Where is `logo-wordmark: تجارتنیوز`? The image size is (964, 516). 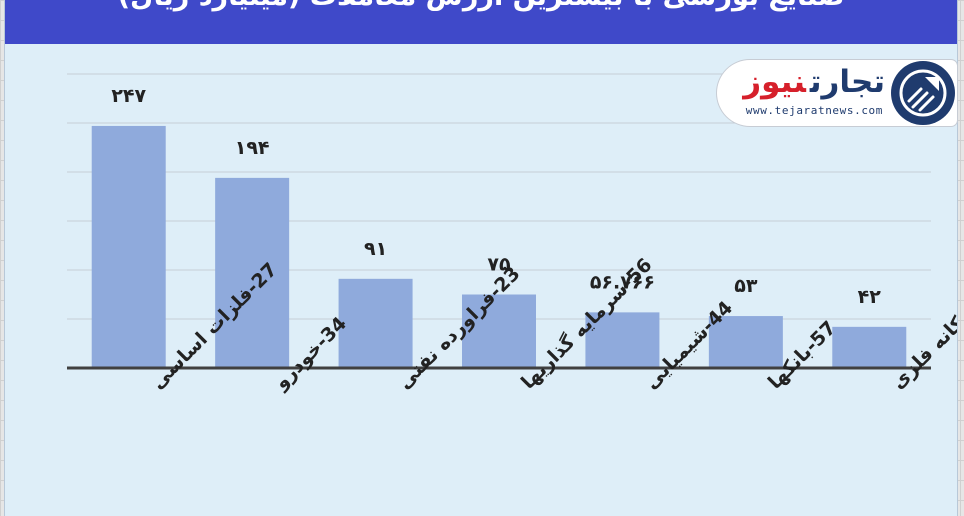 logo-wordmark: تجارتنیوز is located at coordinates (814, 82).